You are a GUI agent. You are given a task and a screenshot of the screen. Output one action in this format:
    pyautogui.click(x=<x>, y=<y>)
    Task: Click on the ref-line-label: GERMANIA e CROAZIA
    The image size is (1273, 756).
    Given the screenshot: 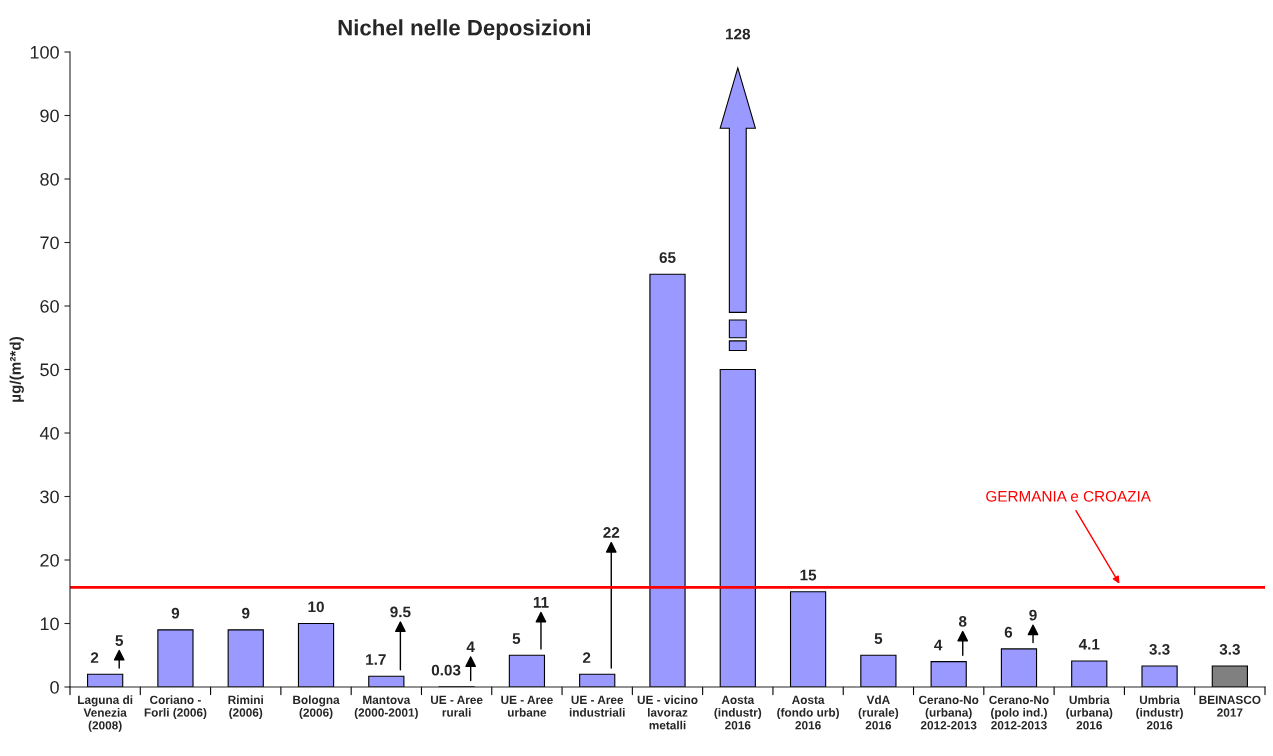 What is the action you would take?
    pyautogui.click(x=1068, y=496)
    